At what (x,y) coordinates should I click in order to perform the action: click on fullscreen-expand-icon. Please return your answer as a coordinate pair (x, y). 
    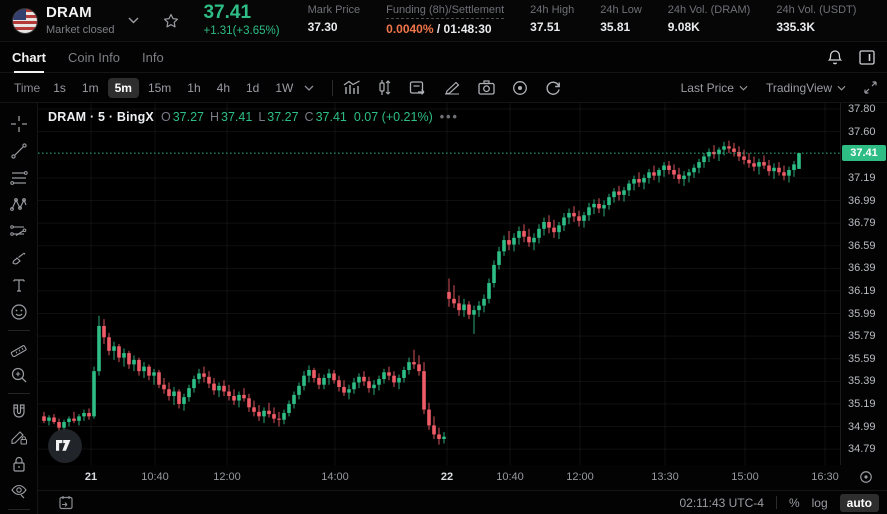
    Looking at the image, I should click on (870, 87).